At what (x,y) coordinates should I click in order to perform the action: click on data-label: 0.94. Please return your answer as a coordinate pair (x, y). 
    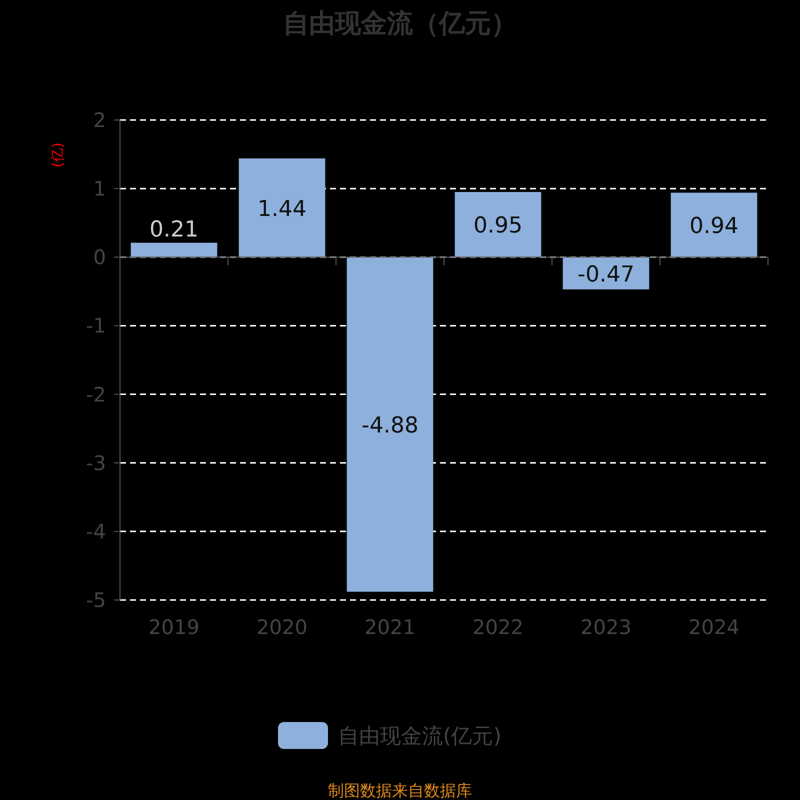
    Looking at the image, I should click on (714, 226).